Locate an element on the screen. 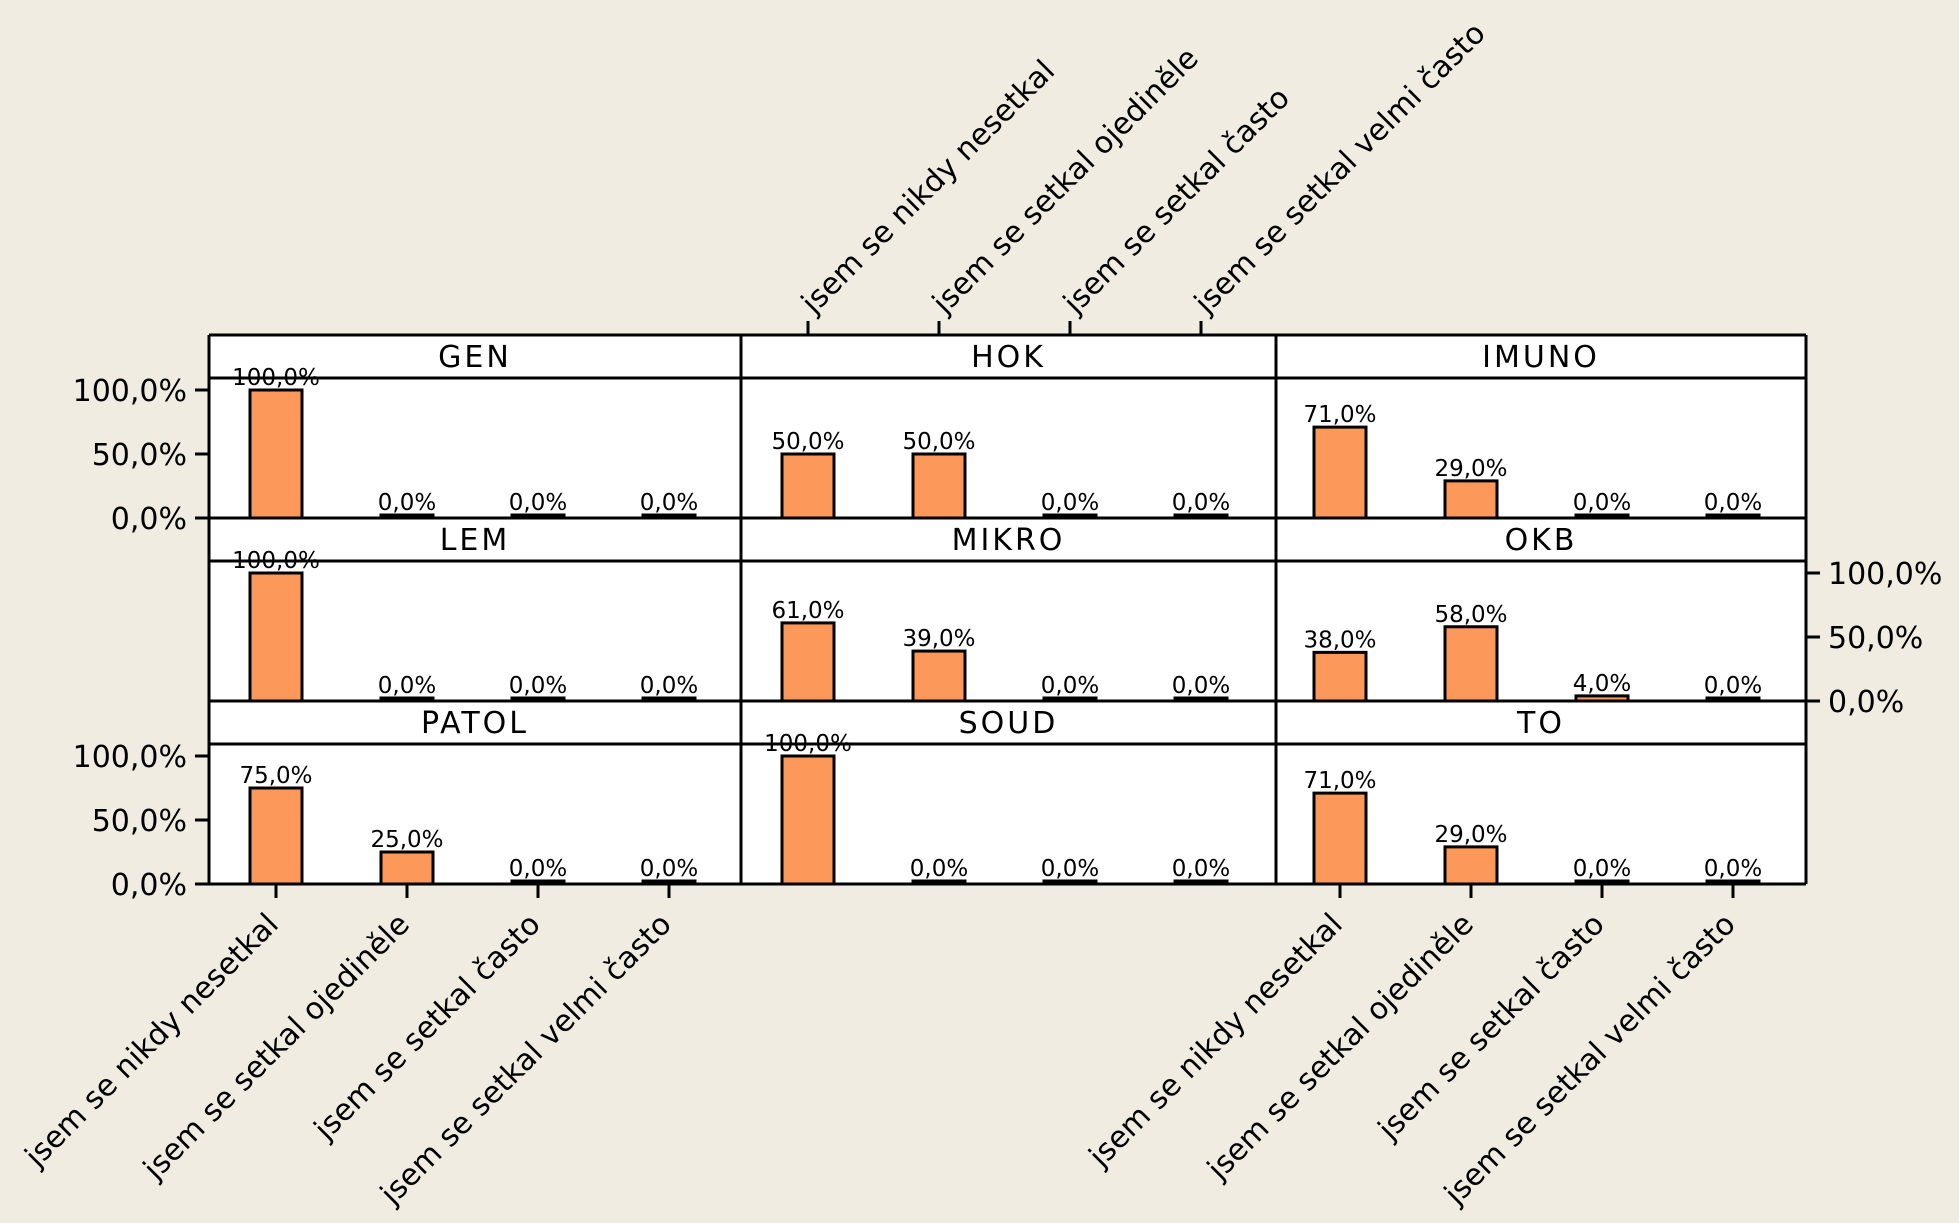 This screenshot has height=1223, width=1959. data-label: 38,0% is located at coordinates (1339, 640).